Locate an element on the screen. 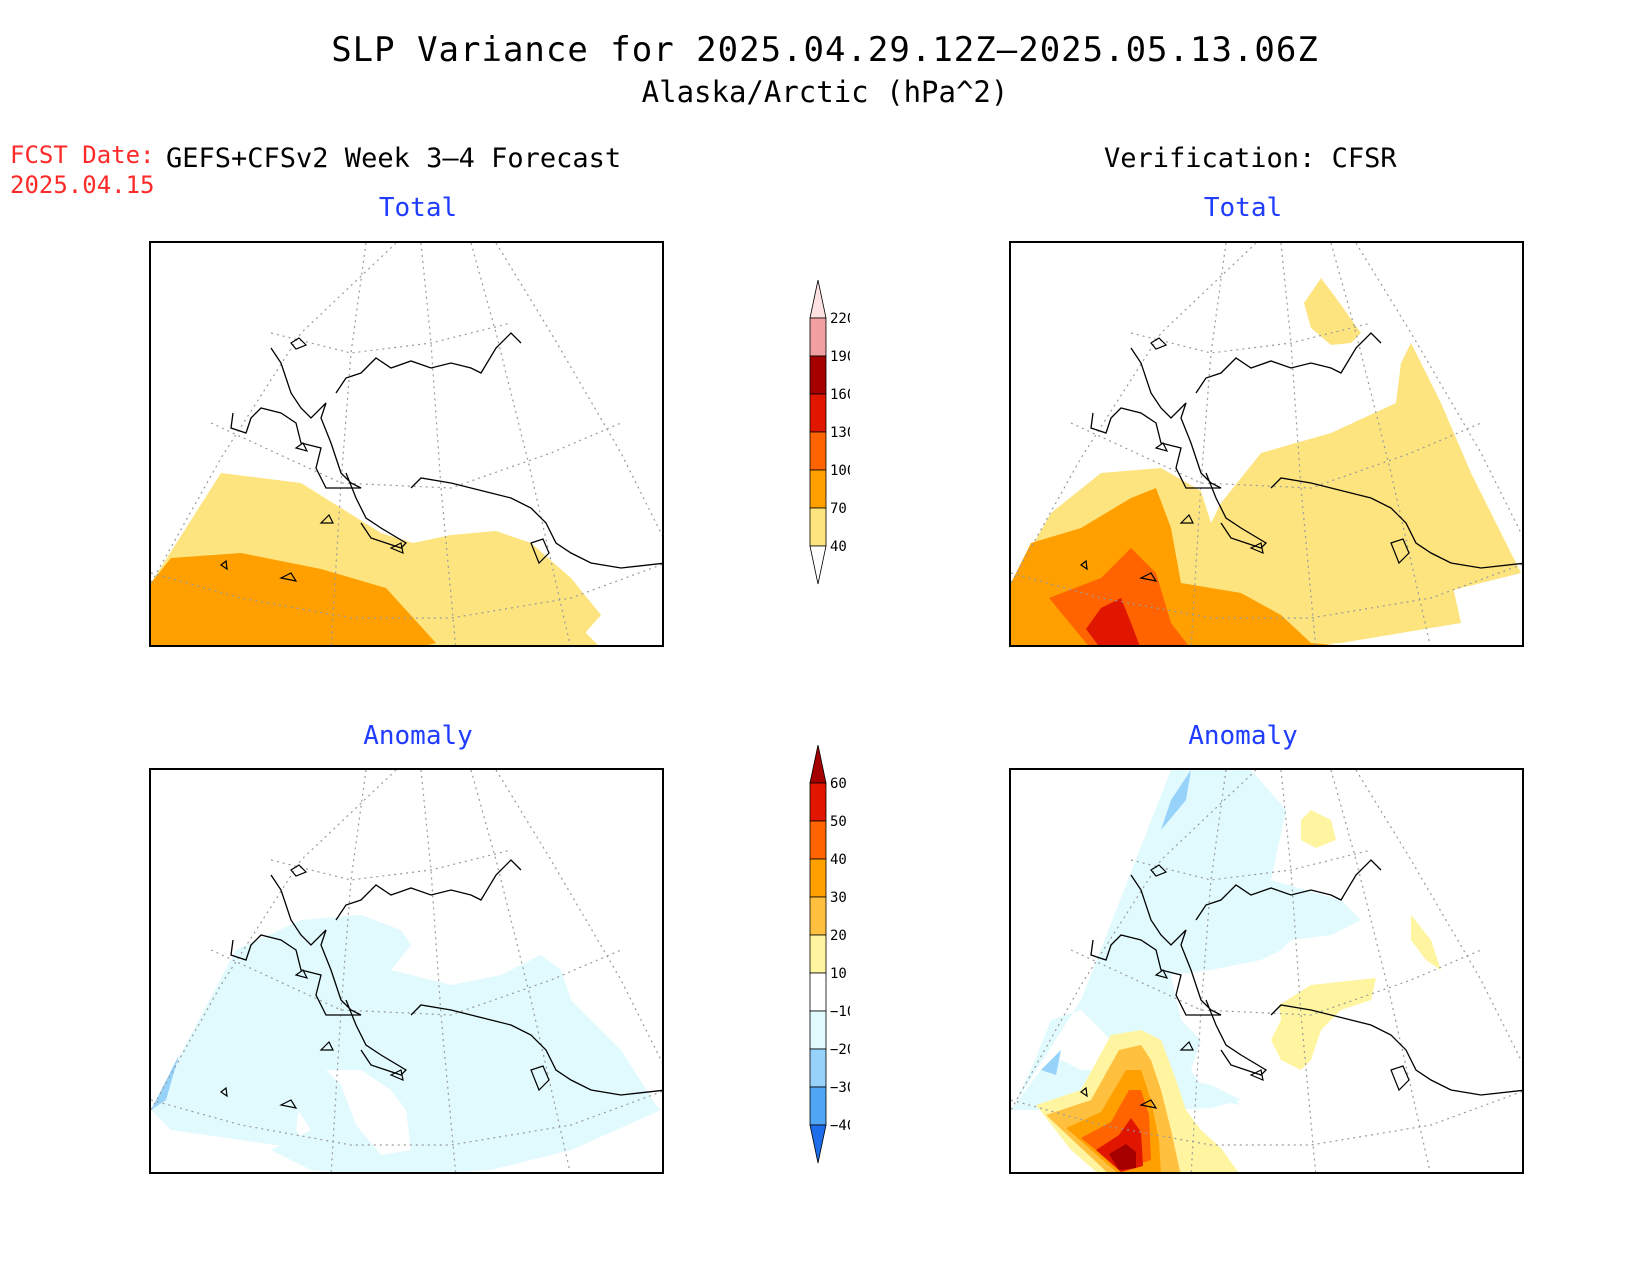 The image size is (1650, 1275). map-panel-forecast-anomaly is located at coordinates (406, 971).